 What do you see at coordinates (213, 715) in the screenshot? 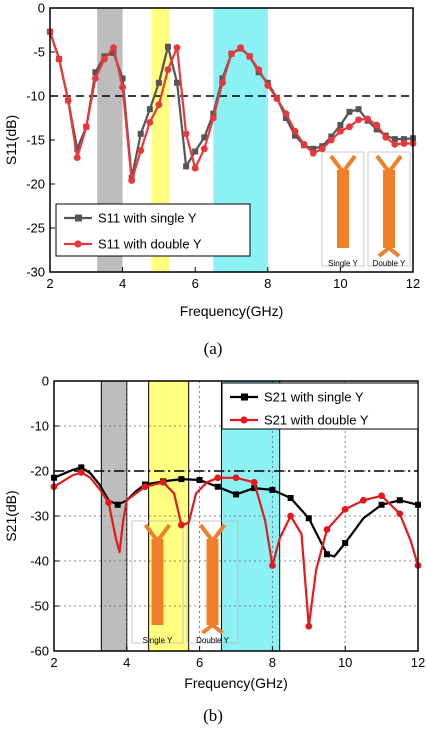
I see `panel-caption: (b)` at bounding box center [213, 715].